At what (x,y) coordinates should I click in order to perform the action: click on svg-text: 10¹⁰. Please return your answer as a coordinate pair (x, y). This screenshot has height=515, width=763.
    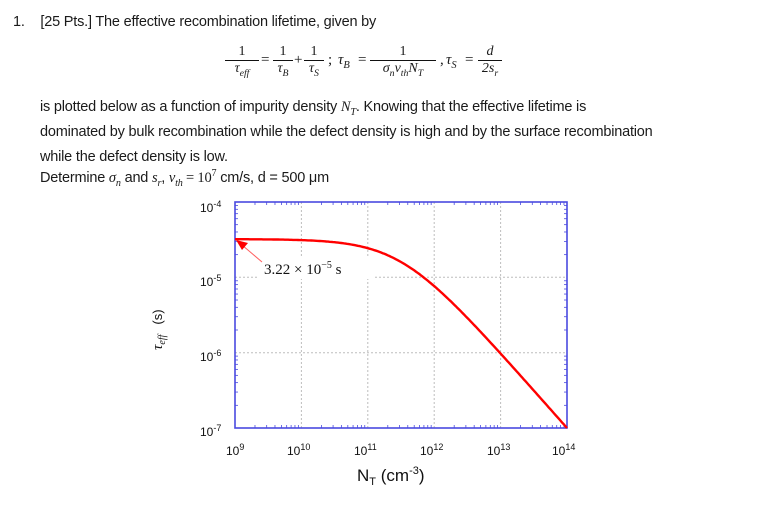
    Looking at the image, I should click on (298, 450).